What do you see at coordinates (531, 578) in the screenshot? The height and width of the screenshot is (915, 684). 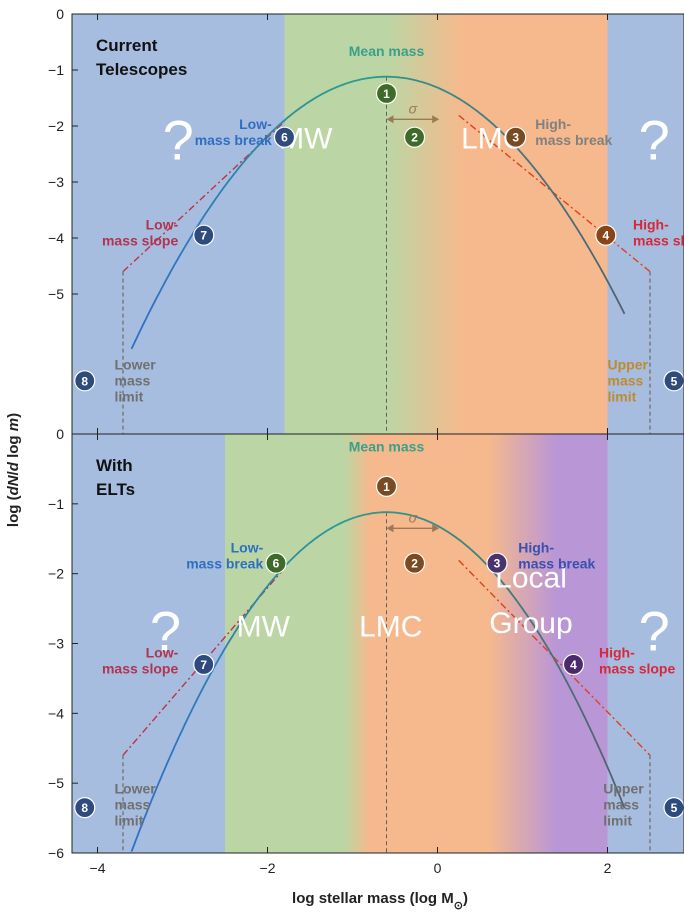 I see `region-label: Local` at bounding box center [531, 578].